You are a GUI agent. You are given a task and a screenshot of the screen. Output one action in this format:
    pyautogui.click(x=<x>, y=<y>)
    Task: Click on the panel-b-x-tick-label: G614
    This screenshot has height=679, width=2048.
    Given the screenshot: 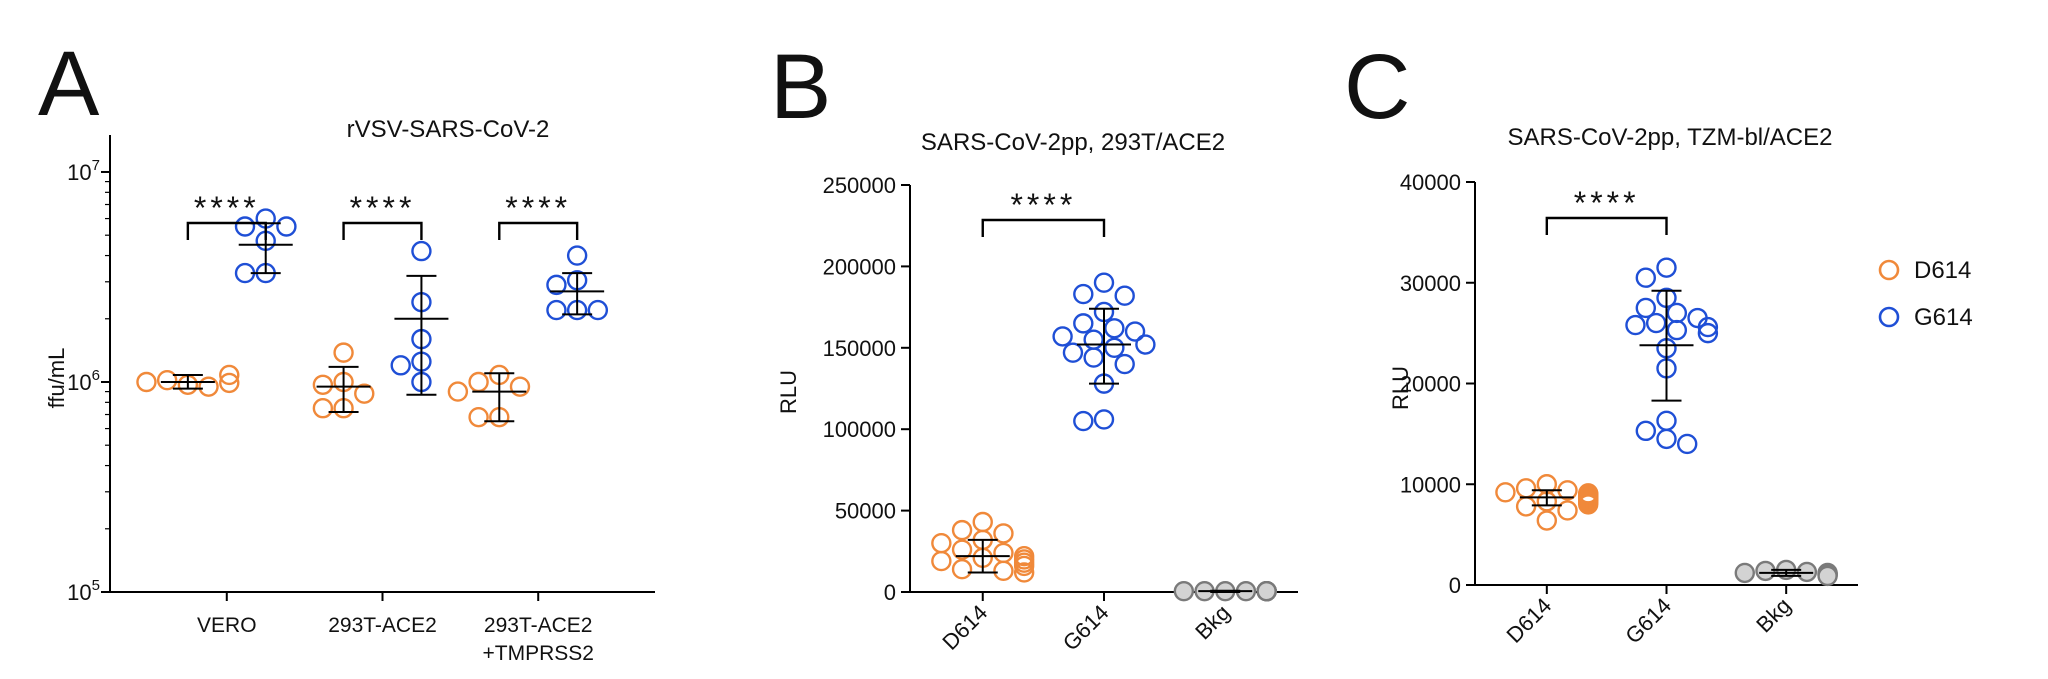 What is the action you would take?
    pyautogui.click(x=1086, y=628)
    